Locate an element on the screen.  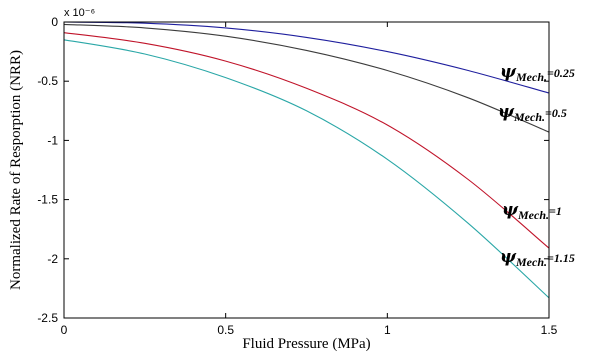
x-axis-label: Fluid Pressure (MPa) is located at coordinates (306, 344).